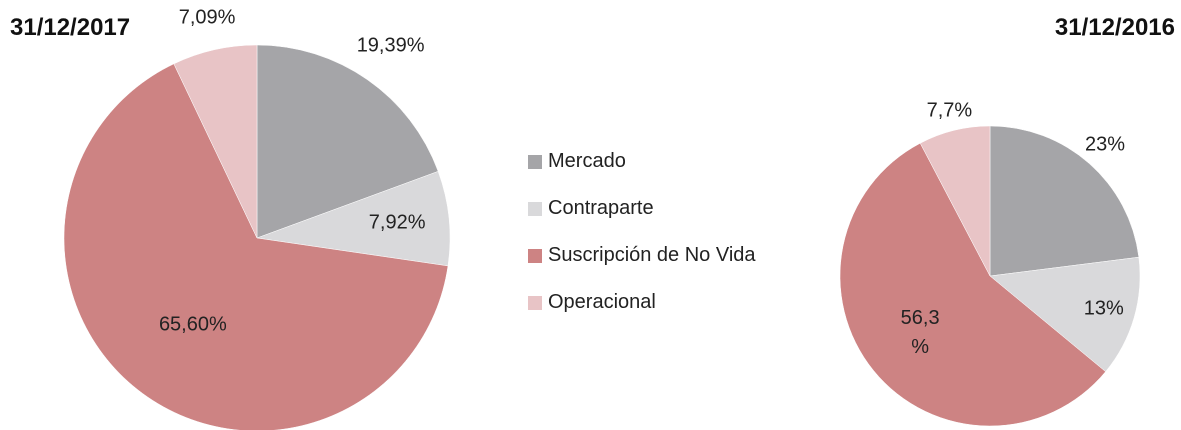  What do you see at coordinates (390, 45) in the screenshot?
I see `data-label: 19,39%` at bounding box center [390, 45].